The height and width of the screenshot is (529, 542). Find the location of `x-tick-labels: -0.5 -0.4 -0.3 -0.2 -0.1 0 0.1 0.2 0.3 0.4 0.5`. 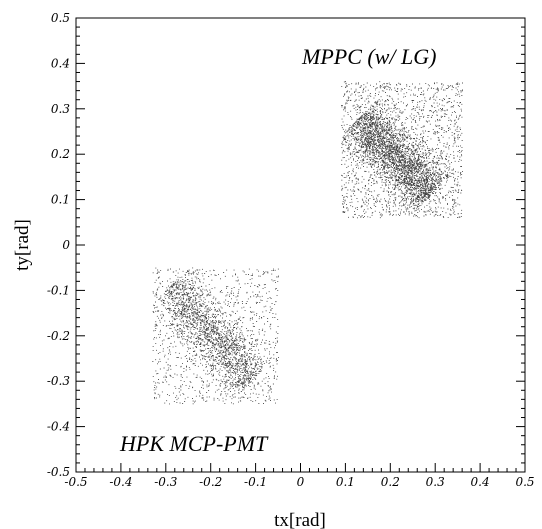

x-tick-labels: -0.5 -0.4 -0.3 -0.2 -0.1 0 0.1 0.2 0.3 0.4 0.5 is located at coordinates (299, 482).